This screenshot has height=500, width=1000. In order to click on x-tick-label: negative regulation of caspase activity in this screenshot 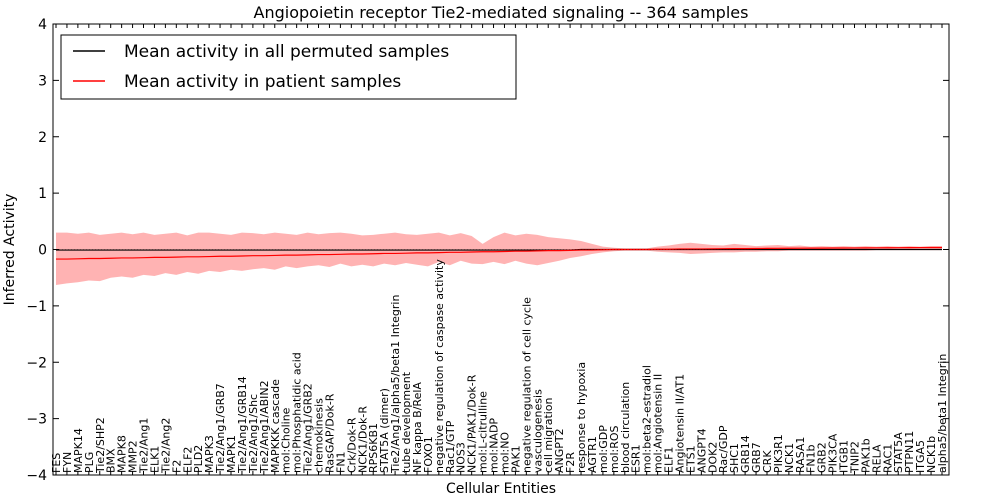, I will do `click(439, 366)`.